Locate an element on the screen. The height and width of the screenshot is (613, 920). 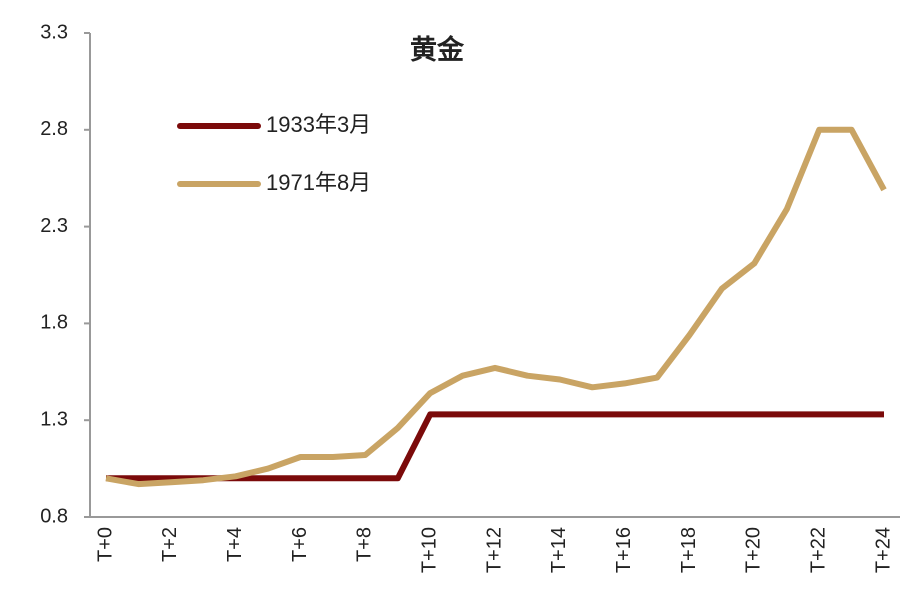
x-tick-label: T+8 is located at coordinates (365, 544).